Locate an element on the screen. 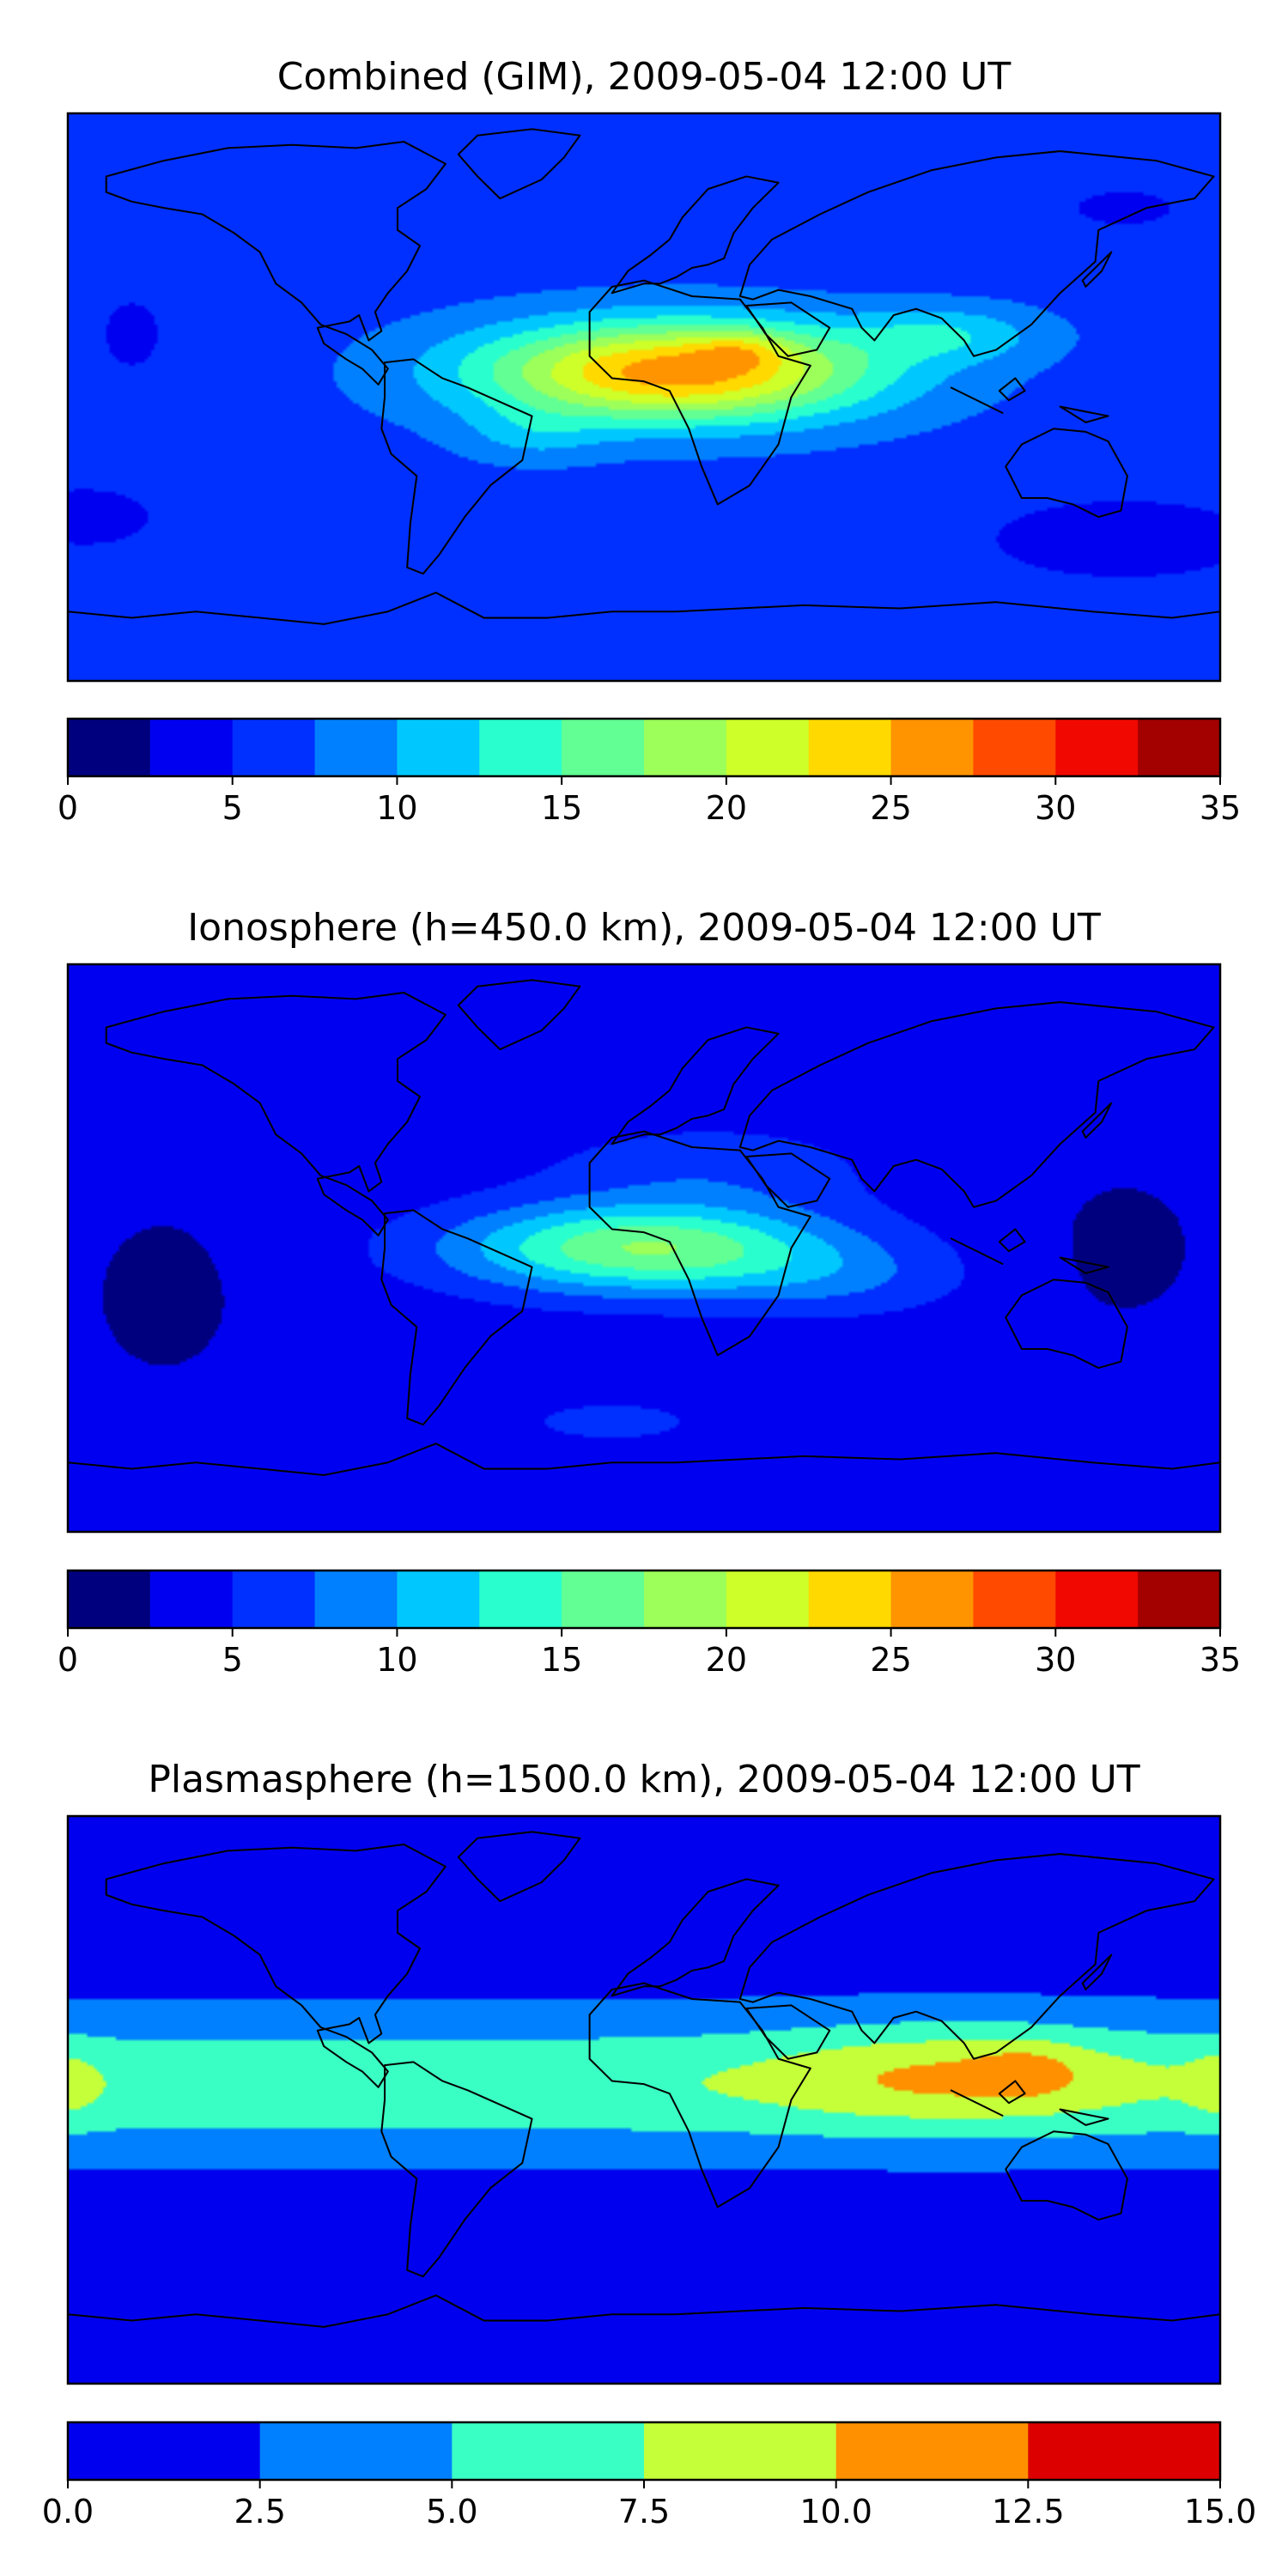 This screenshot has width=1288, height=2576. colorbar-tick-label: 7.5 is located at coordinates (644, 2511).